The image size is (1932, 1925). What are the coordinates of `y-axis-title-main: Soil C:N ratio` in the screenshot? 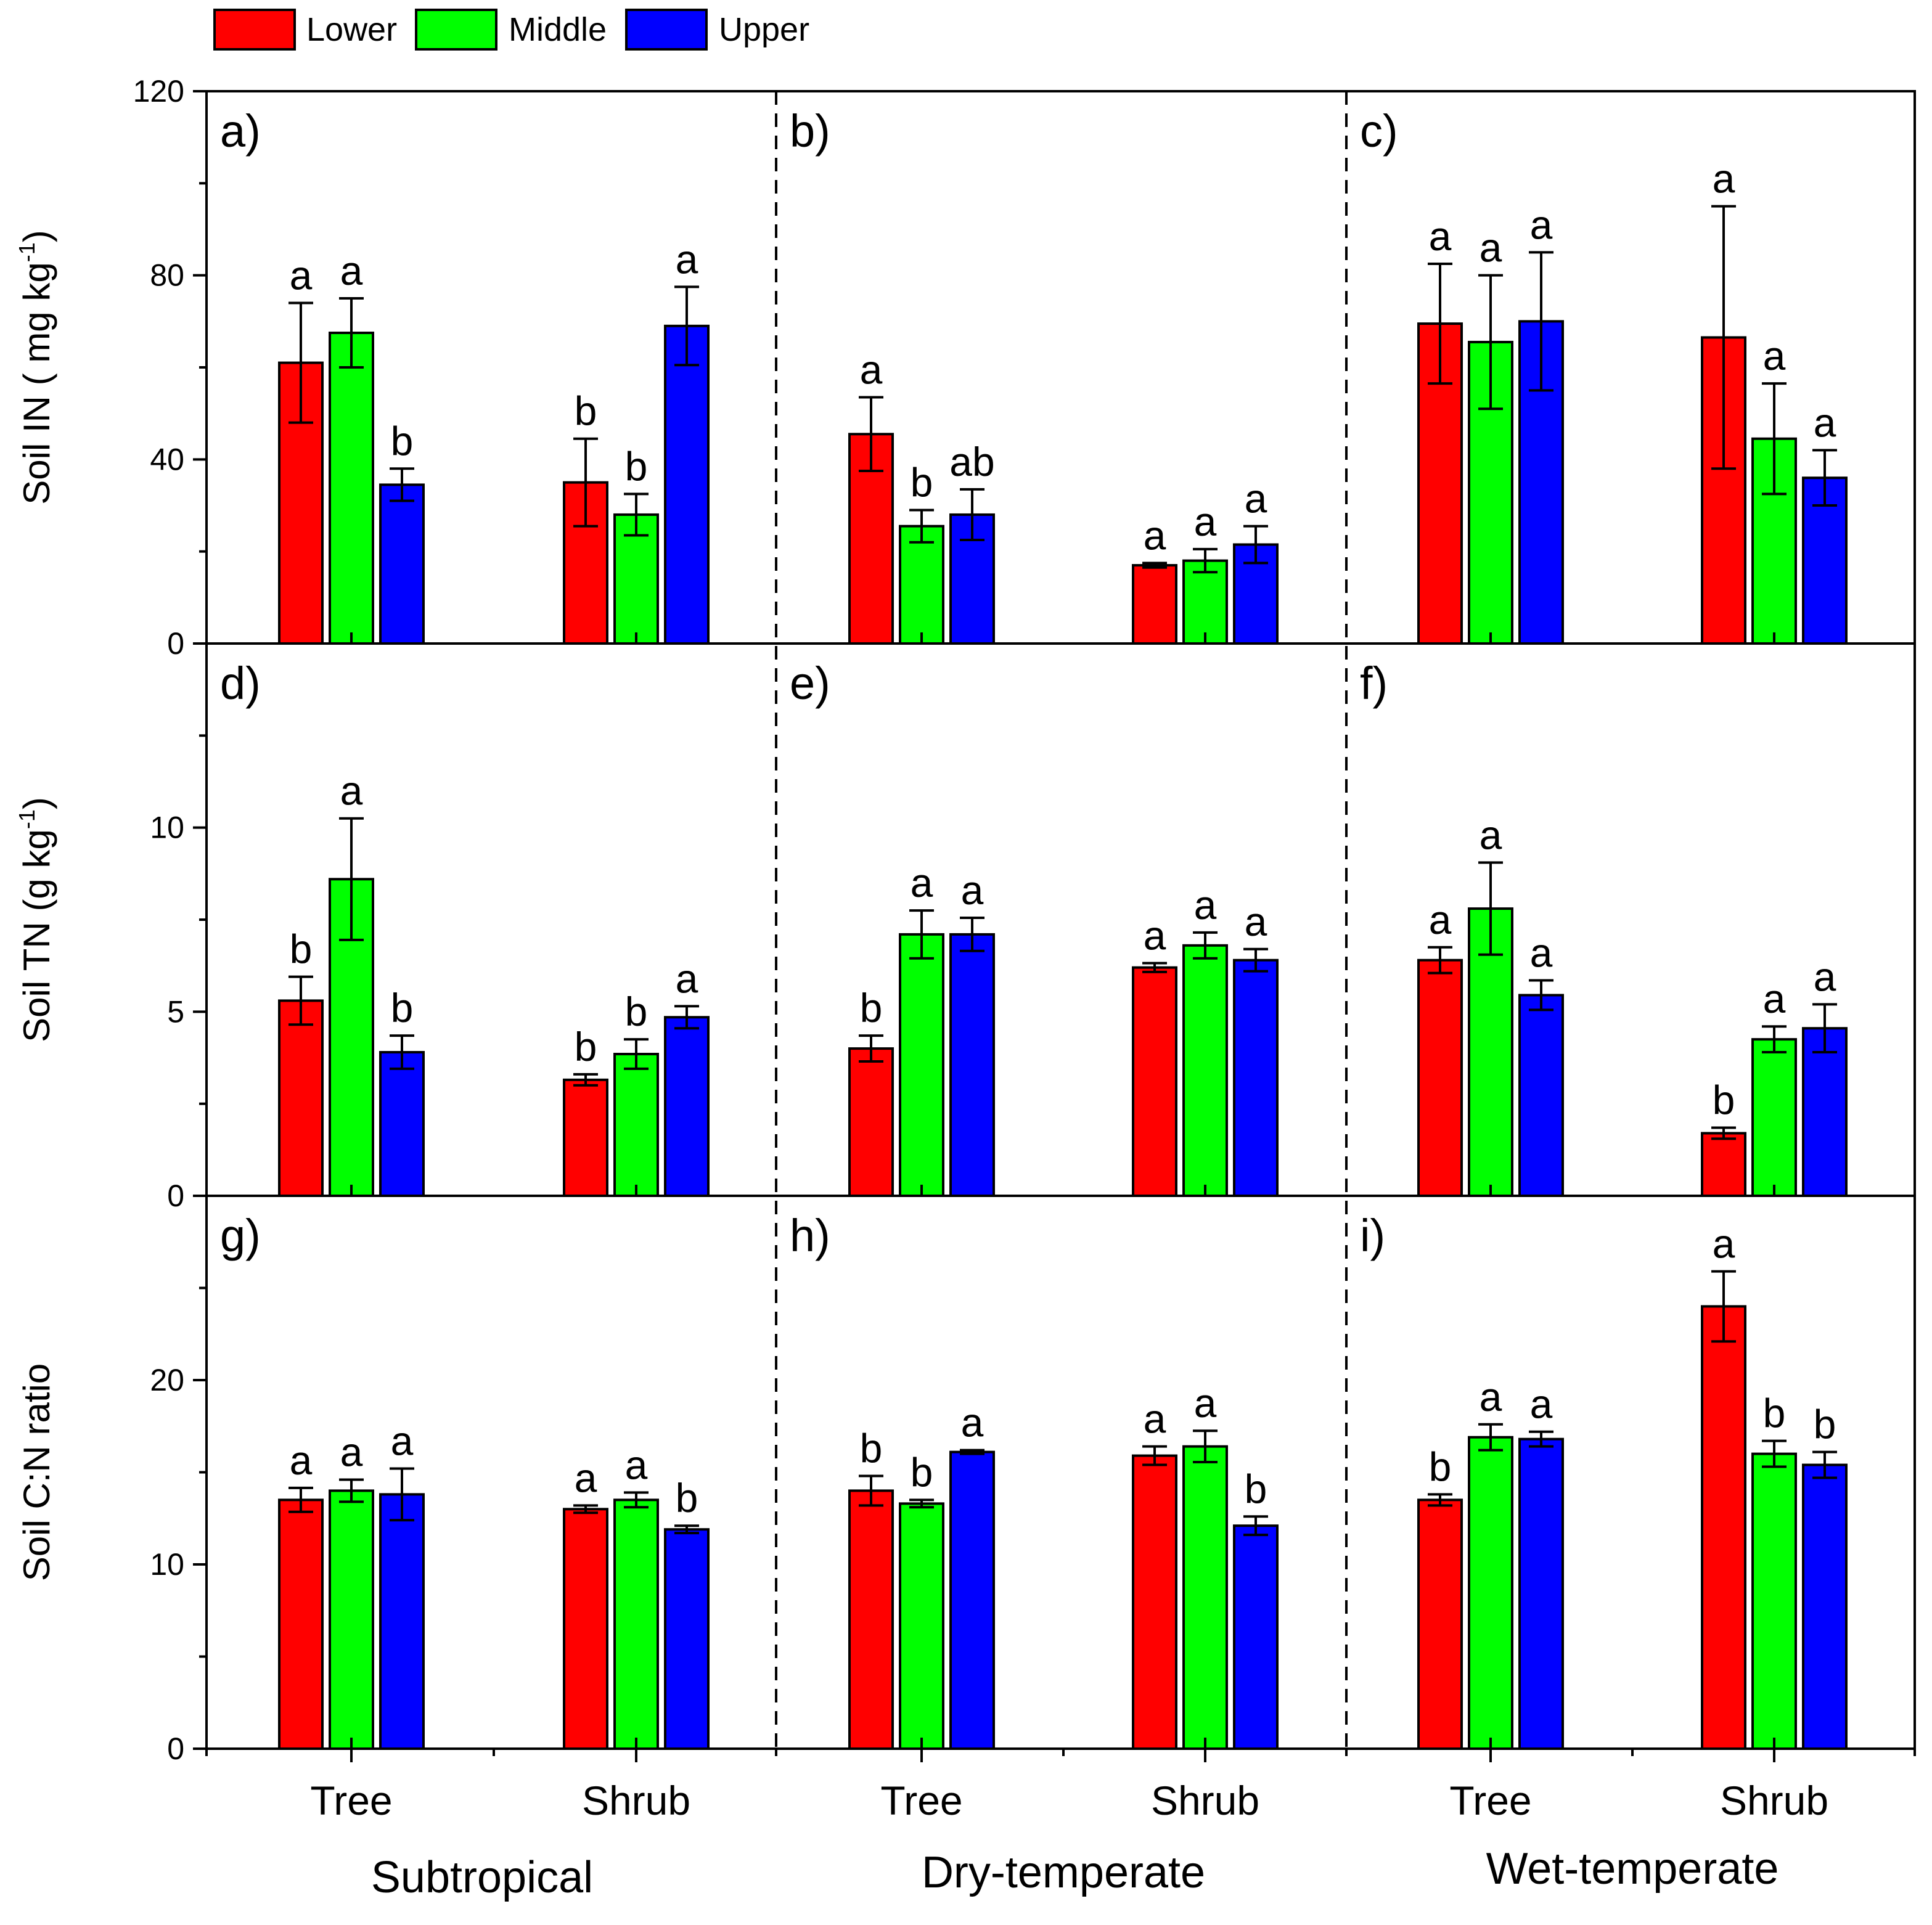 It's located at (36, 1472).